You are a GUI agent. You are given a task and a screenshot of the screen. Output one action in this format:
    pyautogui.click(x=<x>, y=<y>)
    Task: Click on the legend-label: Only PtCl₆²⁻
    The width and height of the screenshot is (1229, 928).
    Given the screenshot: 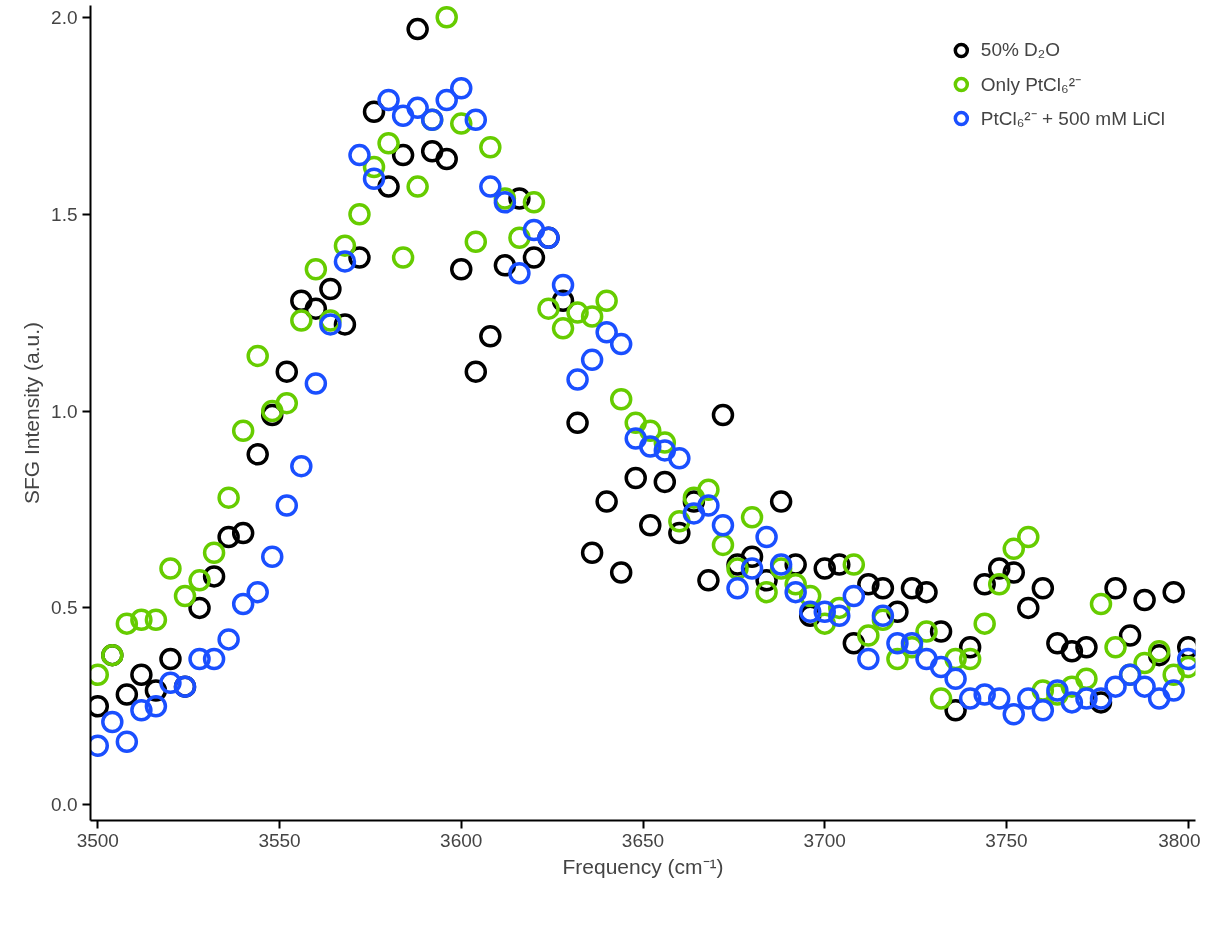 What is the action you would take?
    pyautogui.click(x=1031, y=85)
    